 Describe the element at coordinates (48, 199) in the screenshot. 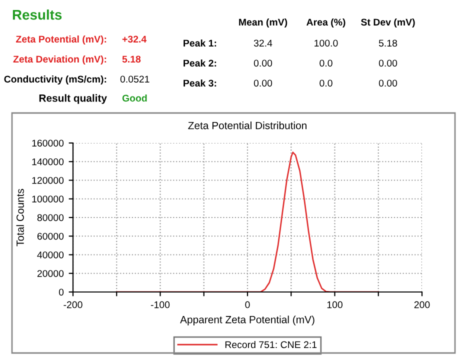

I see `y-tick-label: 100000` at that location.